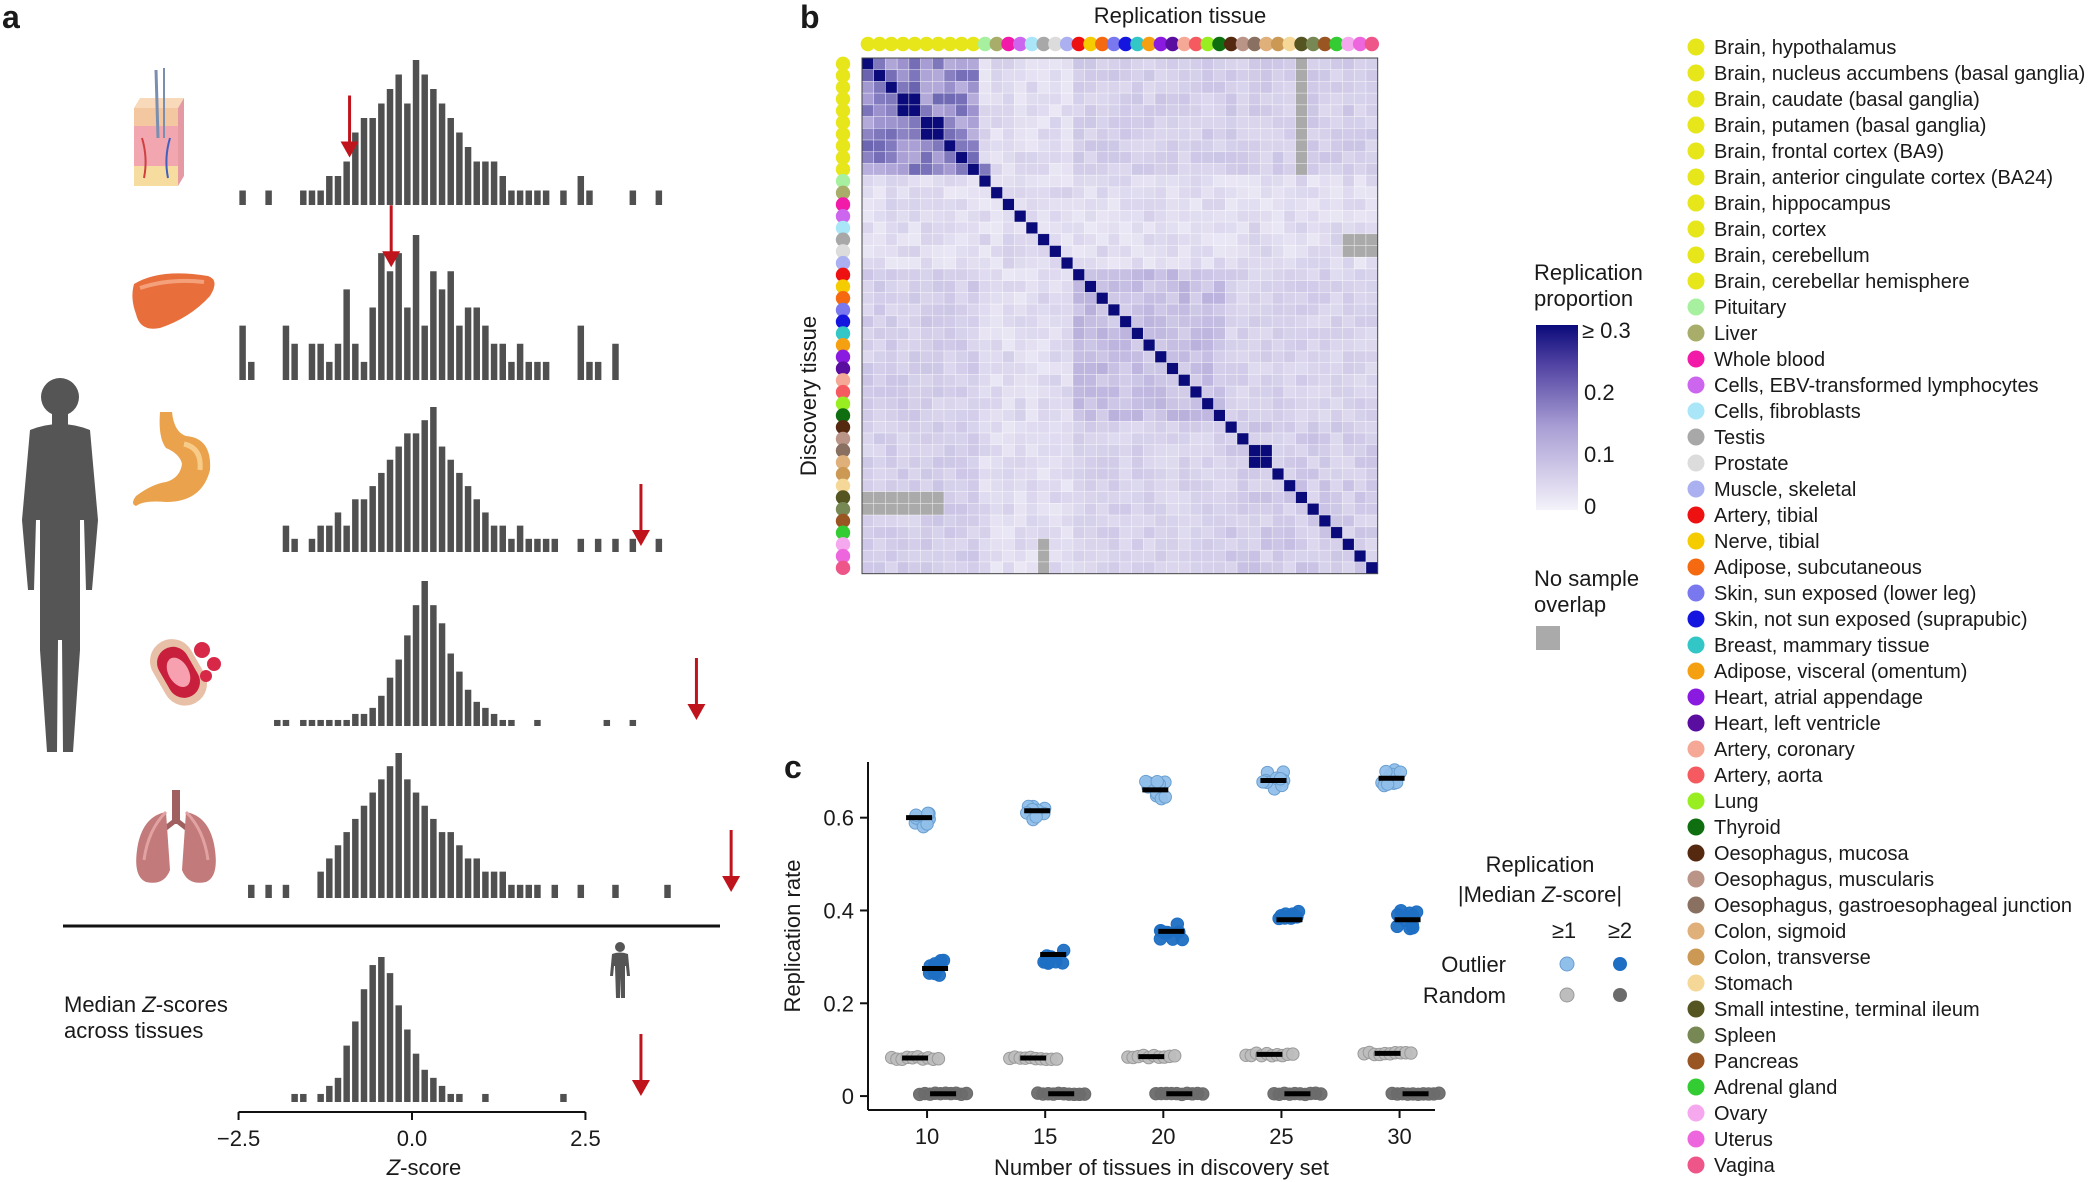 The image size is (2100, 1182). Describe the element at coordinates (1770, 230) in the screenshot. I see `tissue-legend-label: Brain, cortex` at that location.